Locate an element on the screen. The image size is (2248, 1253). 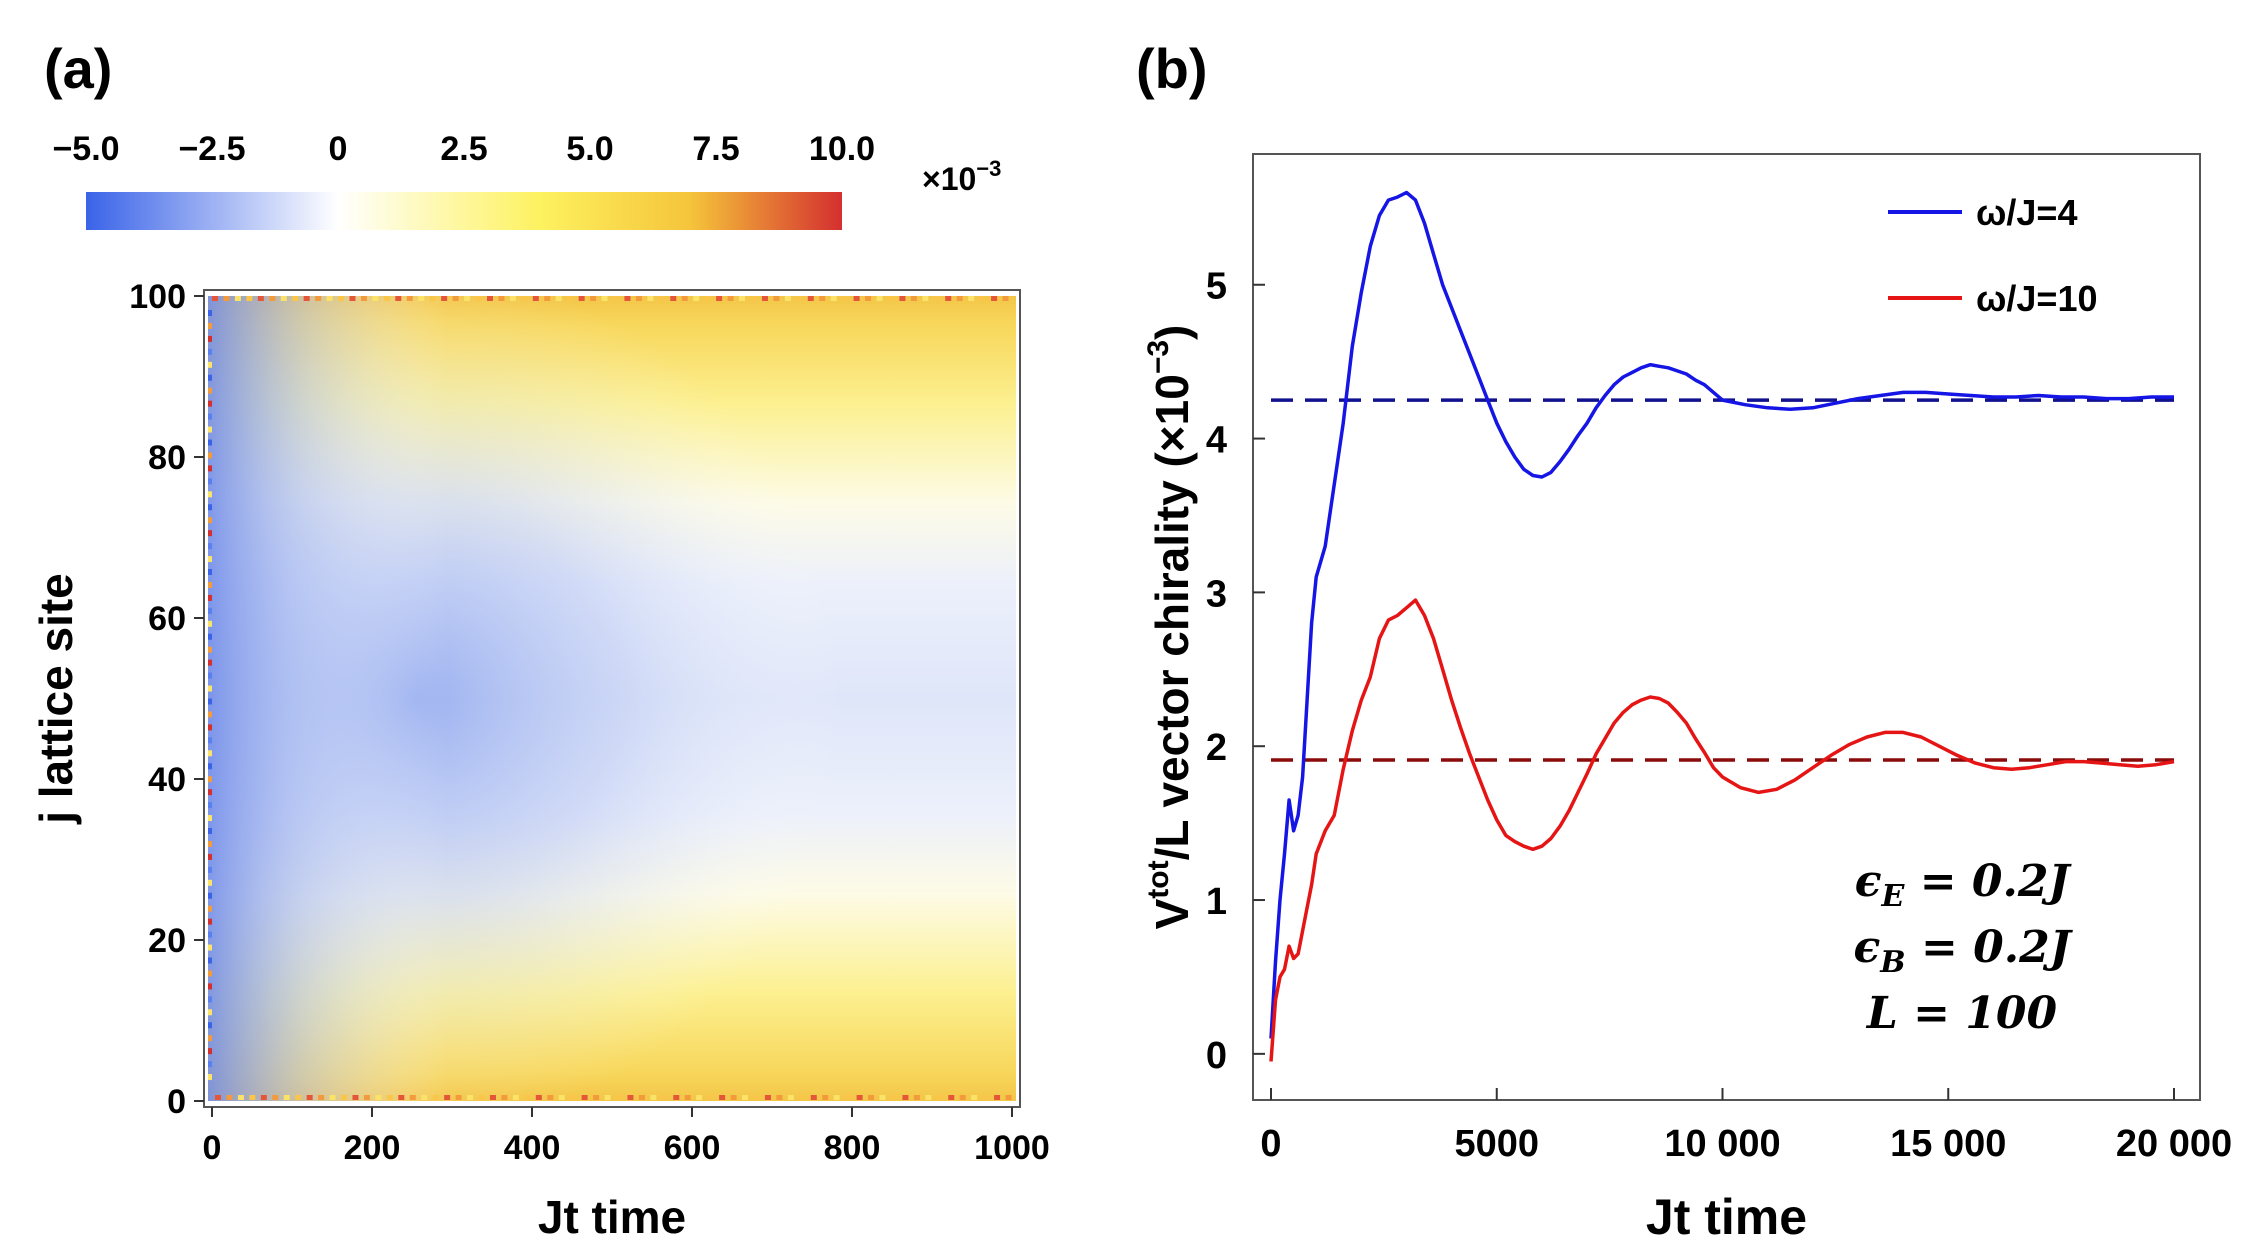
y-tick-label: 40 is located at coordinates (167, 780).